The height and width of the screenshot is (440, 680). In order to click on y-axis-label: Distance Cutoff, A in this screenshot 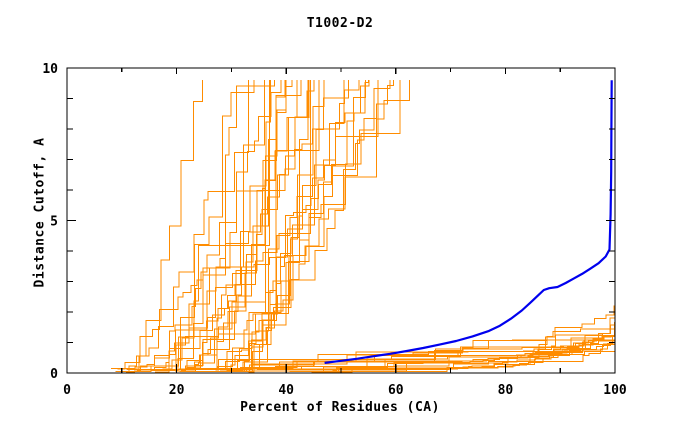, I will do `click(40, 212)`.